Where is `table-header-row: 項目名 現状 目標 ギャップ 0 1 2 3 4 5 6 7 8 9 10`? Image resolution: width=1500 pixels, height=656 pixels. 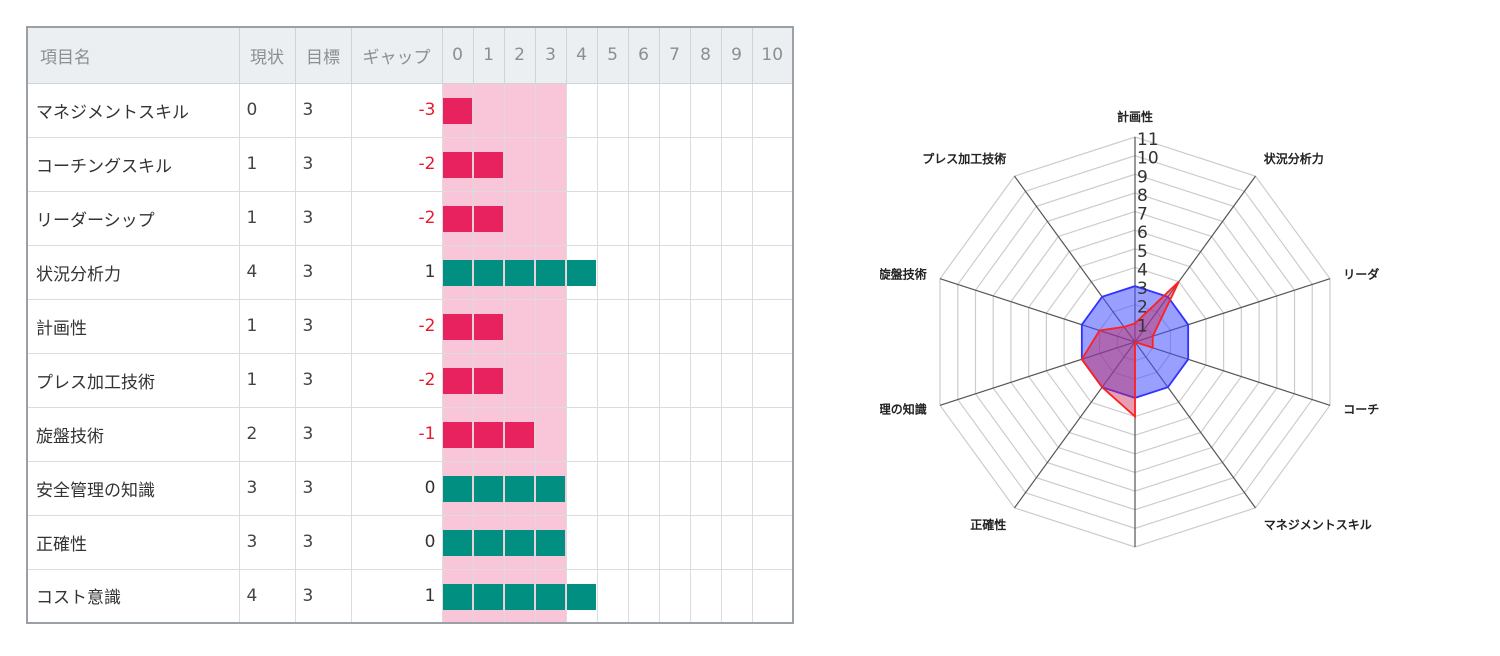
table-header-row: 項目名 現状 目標 ギャップ 0 1 2 3 4 5 6 7 8 9 10 is located at coordinates (410, 55).